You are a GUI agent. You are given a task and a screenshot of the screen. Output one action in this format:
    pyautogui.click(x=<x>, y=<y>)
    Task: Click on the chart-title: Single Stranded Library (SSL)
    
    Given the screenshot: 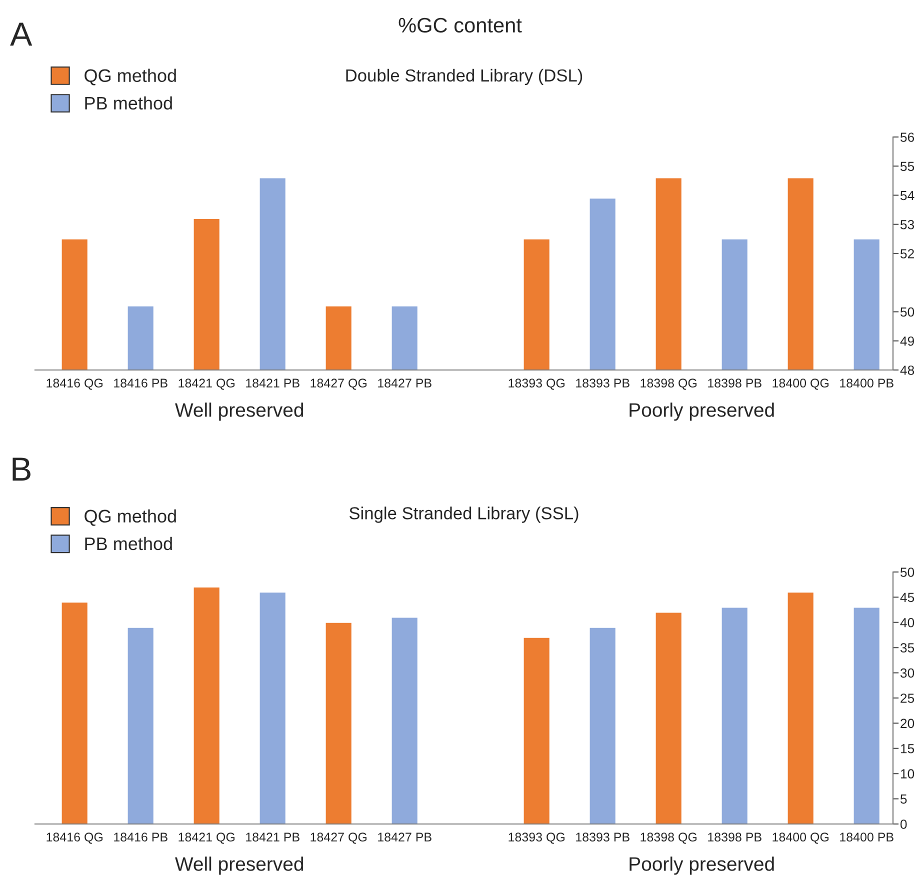 What is the action you would take?
    pyautogui.click(x=463, y=514)
    